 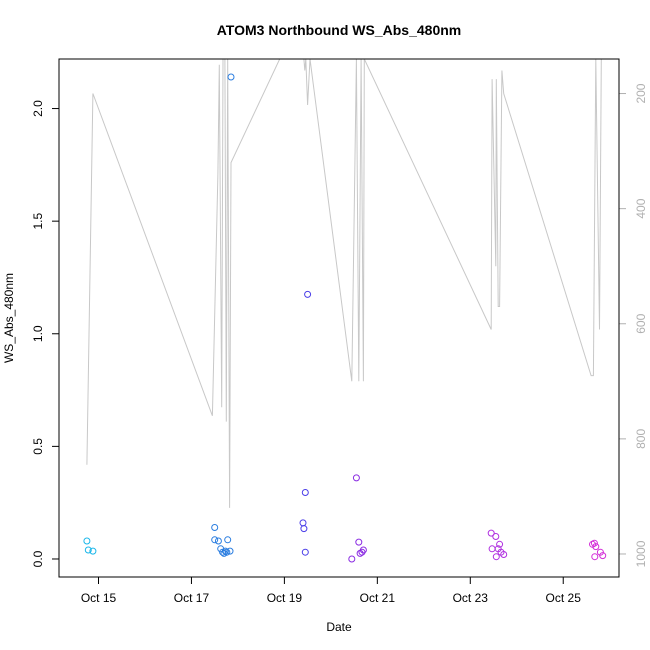 I want to click on x-tick-label: Oct 17, so click(x=192, y=598).